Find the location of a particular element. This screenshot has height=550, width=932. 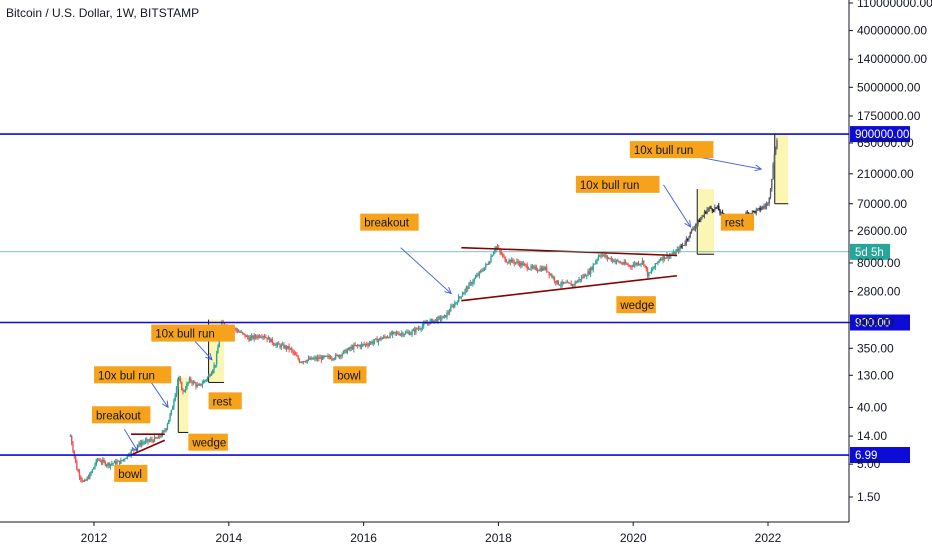

current-price-label: 5d 5h is located at coordinates (869, 253).